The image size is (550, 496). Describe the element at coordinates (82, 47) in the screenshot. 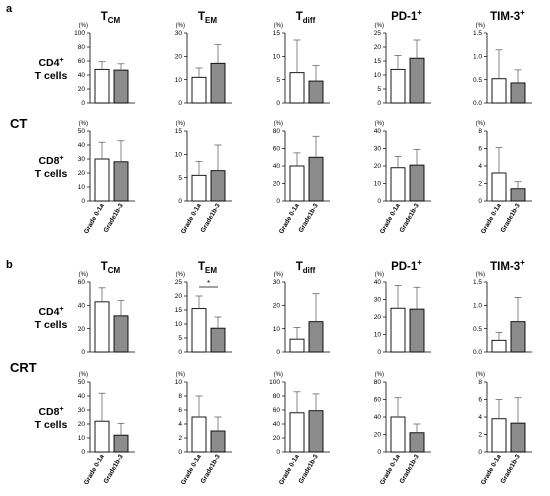

I see `y-tick-label: 80` at that location.